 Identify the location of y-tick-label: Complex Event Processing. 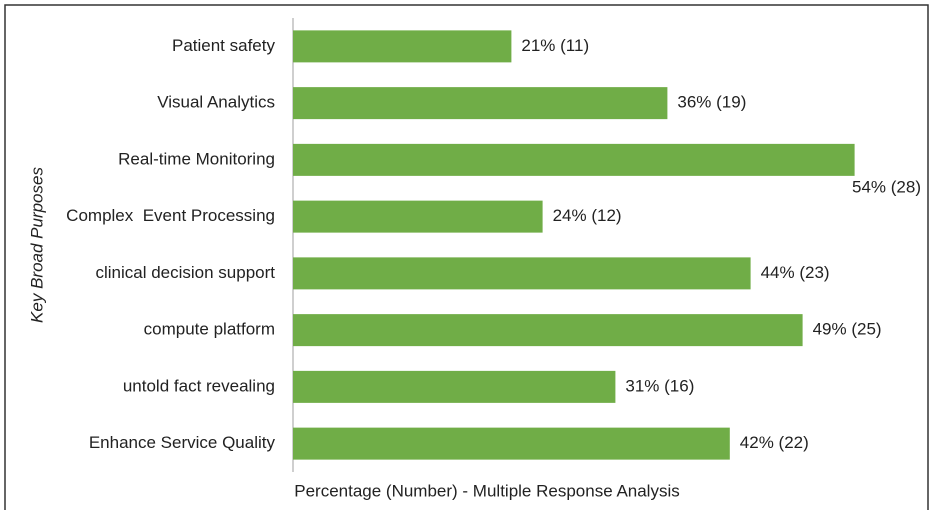
(170, 215).